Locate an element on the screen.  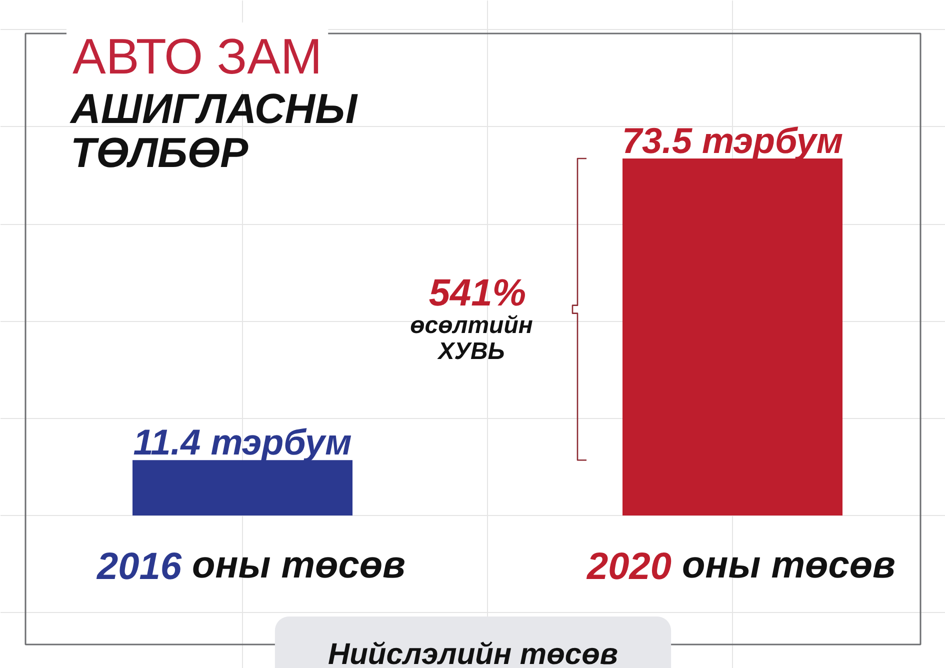
x-tick-label: 2020 оны төсөв is located at coordinates (741, 566).